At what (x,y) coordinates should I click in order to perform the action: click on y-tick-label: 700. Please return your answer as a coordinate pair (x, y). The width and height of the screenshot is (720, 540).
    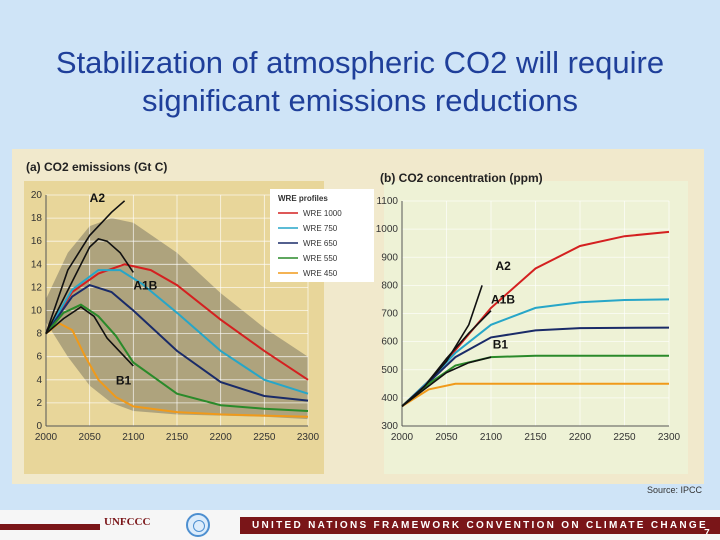
    Looking at the image, I should click on (389, 314).